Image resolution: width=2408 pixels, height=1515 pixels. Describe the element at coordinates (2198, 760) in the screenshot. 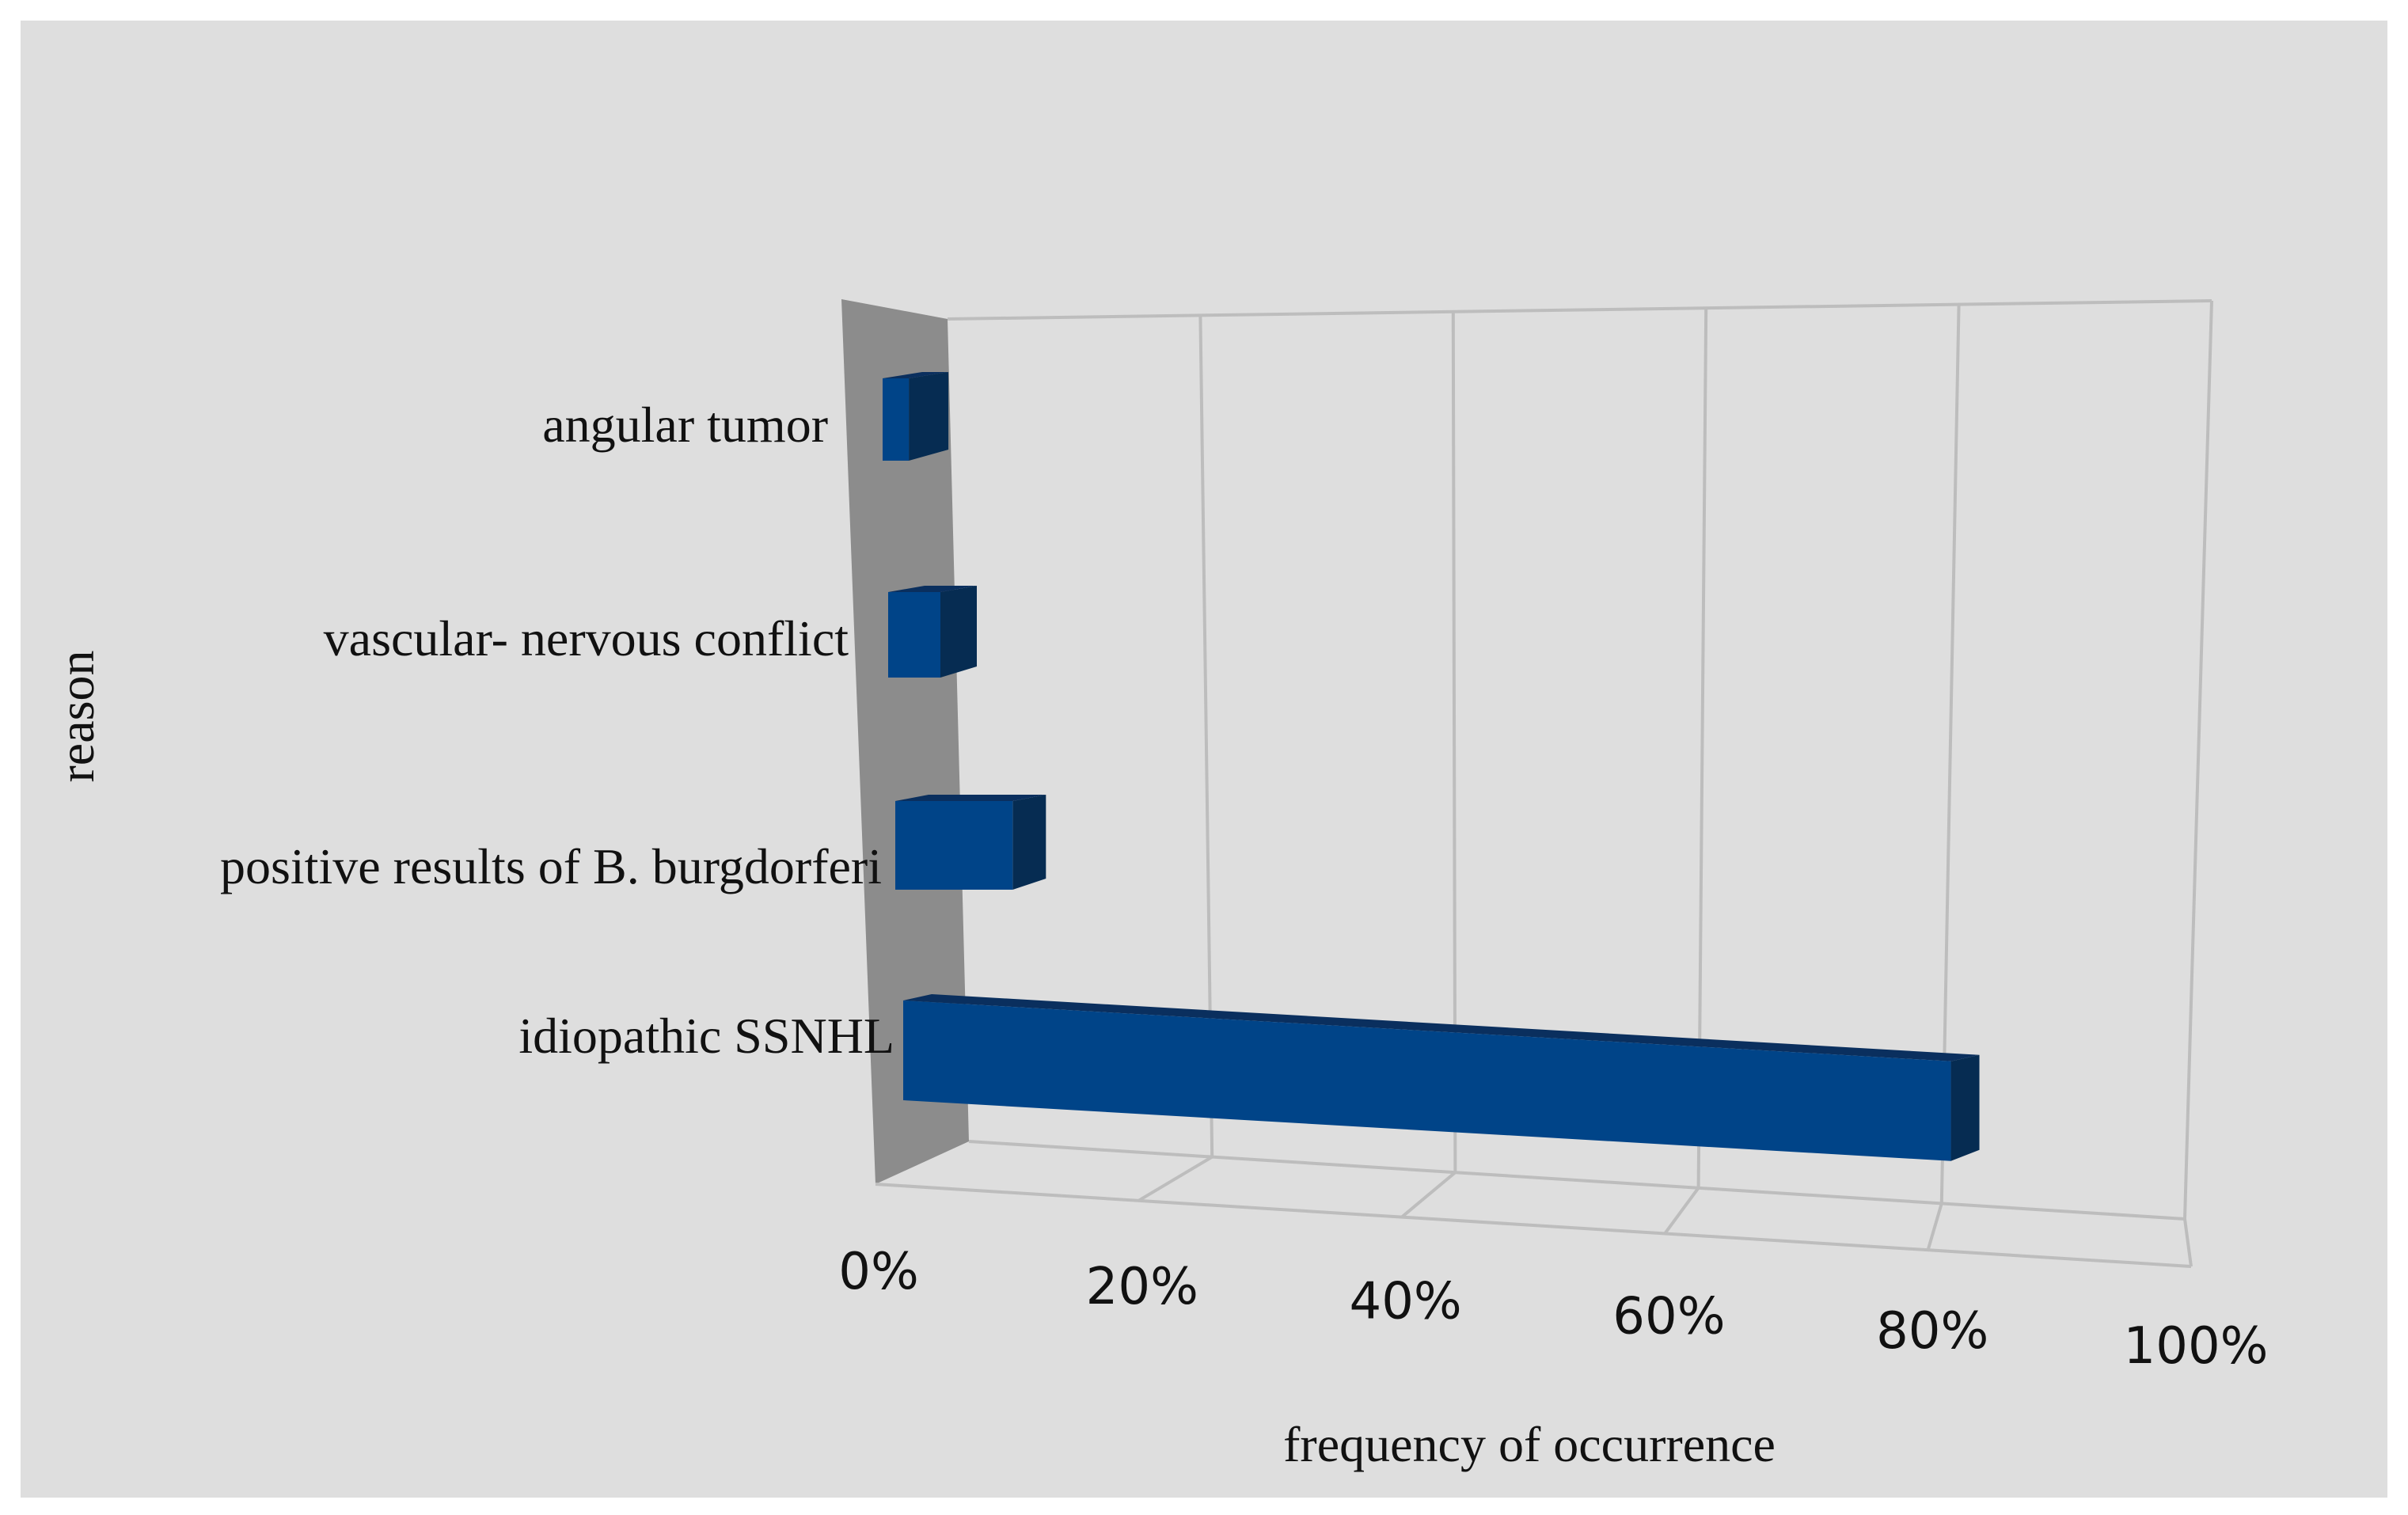

I see `gridline-wall` at that location.